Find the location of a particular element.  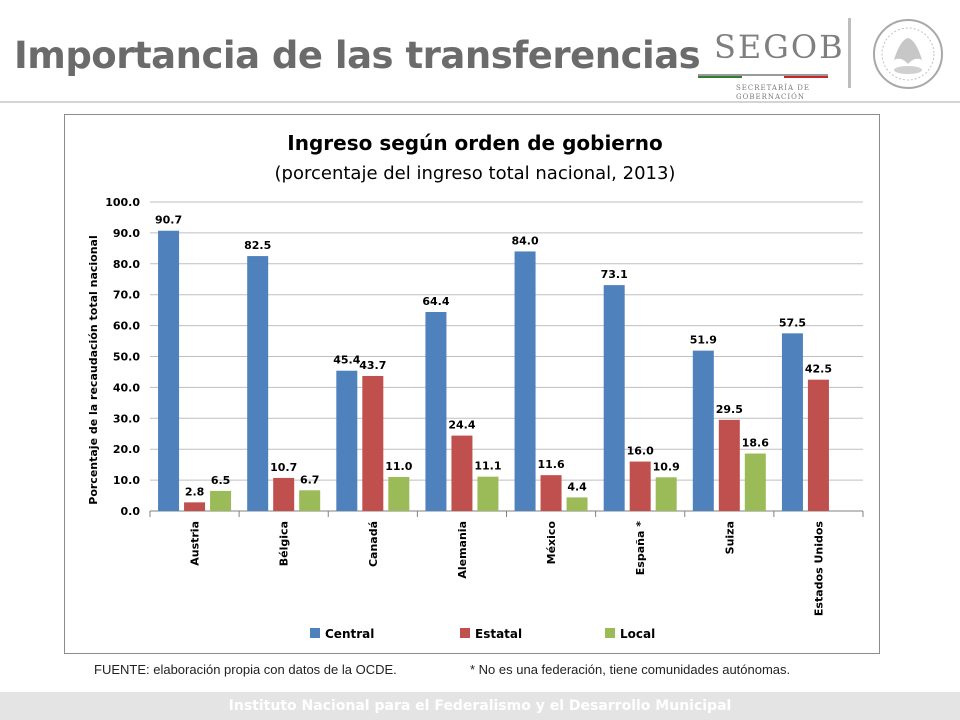

y-tick-label: 40.0 is located at coordinates (126, 387).